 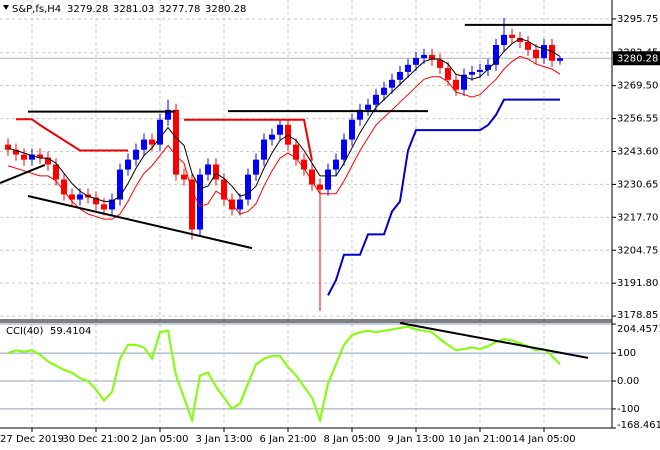 I want to click on x-tick-label: 9 Jan 13:00, so click(x=416, y=439).